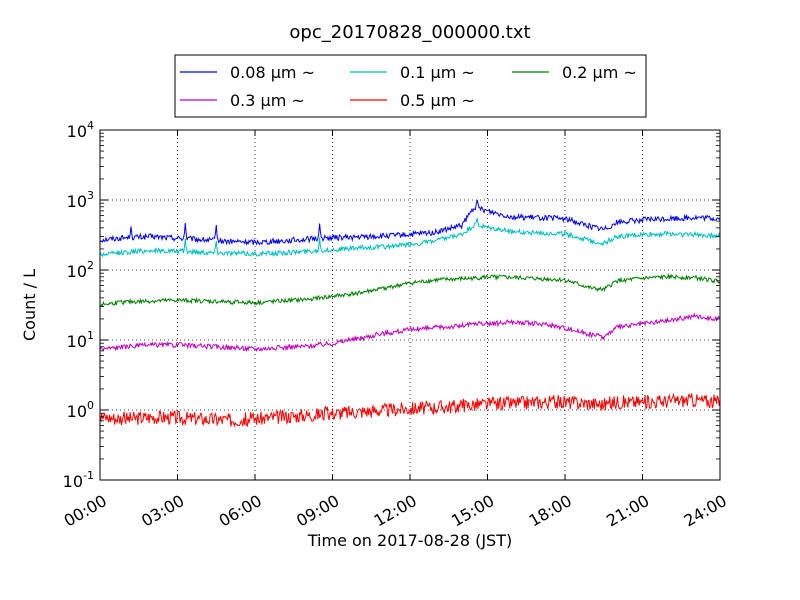 The image size is (800, 600). Describe the element at coordinates (437, 72) in the screenshot. I see `legend-label: 0.1 μm ~` at that location.